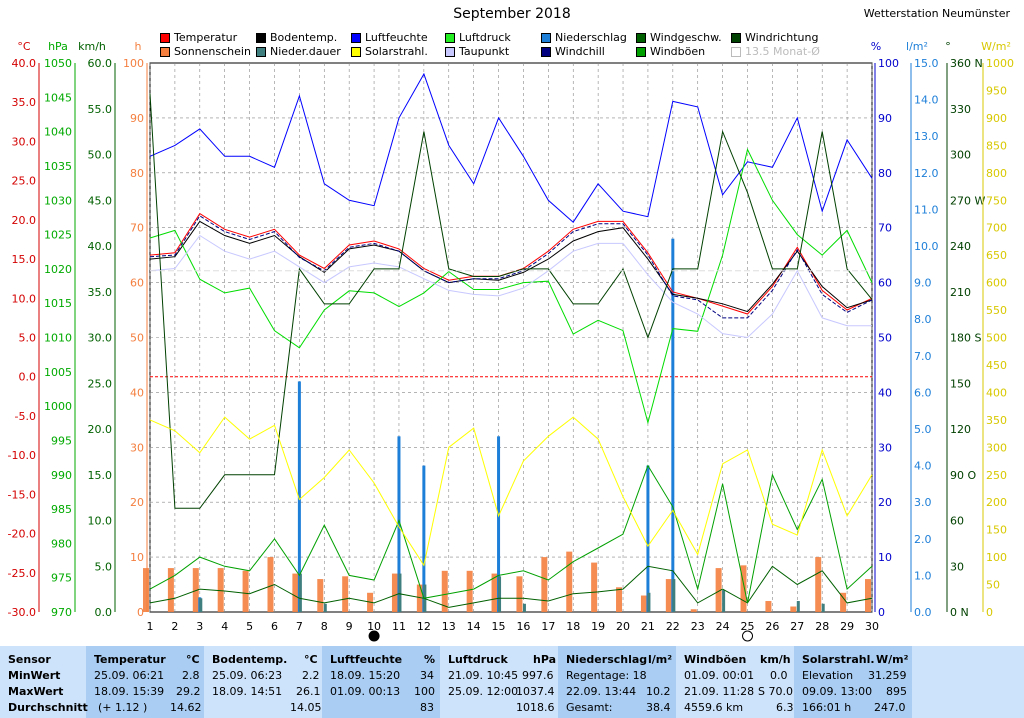  I want to click on stats-header-temp: Temperatur, so click(130, 659).